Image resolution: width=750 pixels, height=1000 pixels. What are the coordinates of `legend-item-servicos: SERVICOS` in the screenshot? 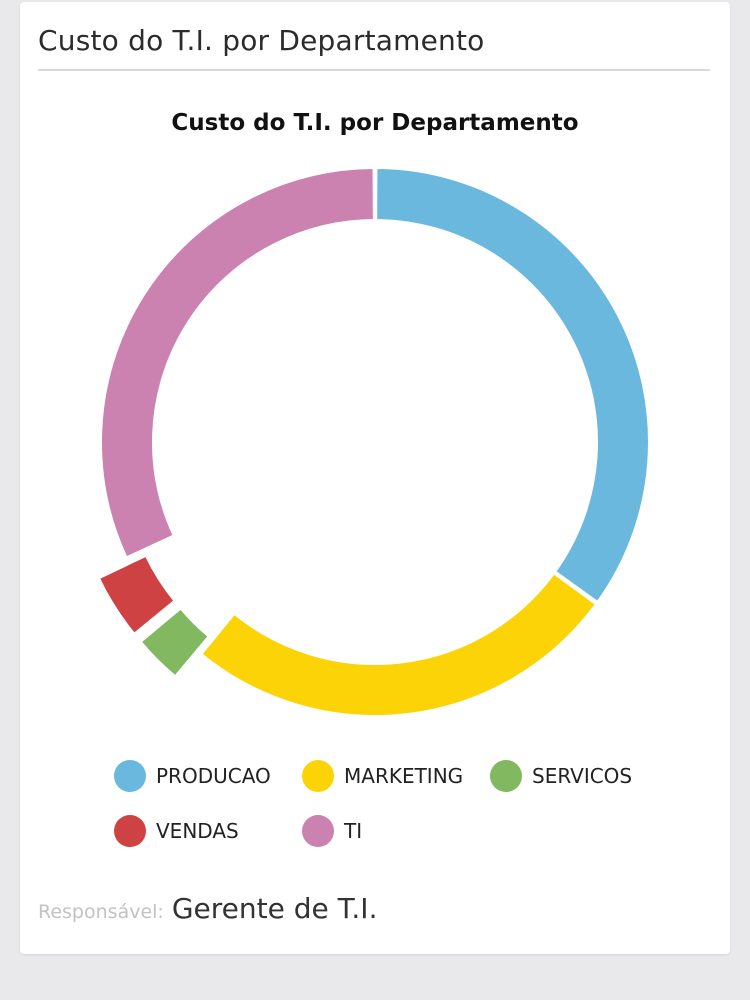 It's located at (561, 776).